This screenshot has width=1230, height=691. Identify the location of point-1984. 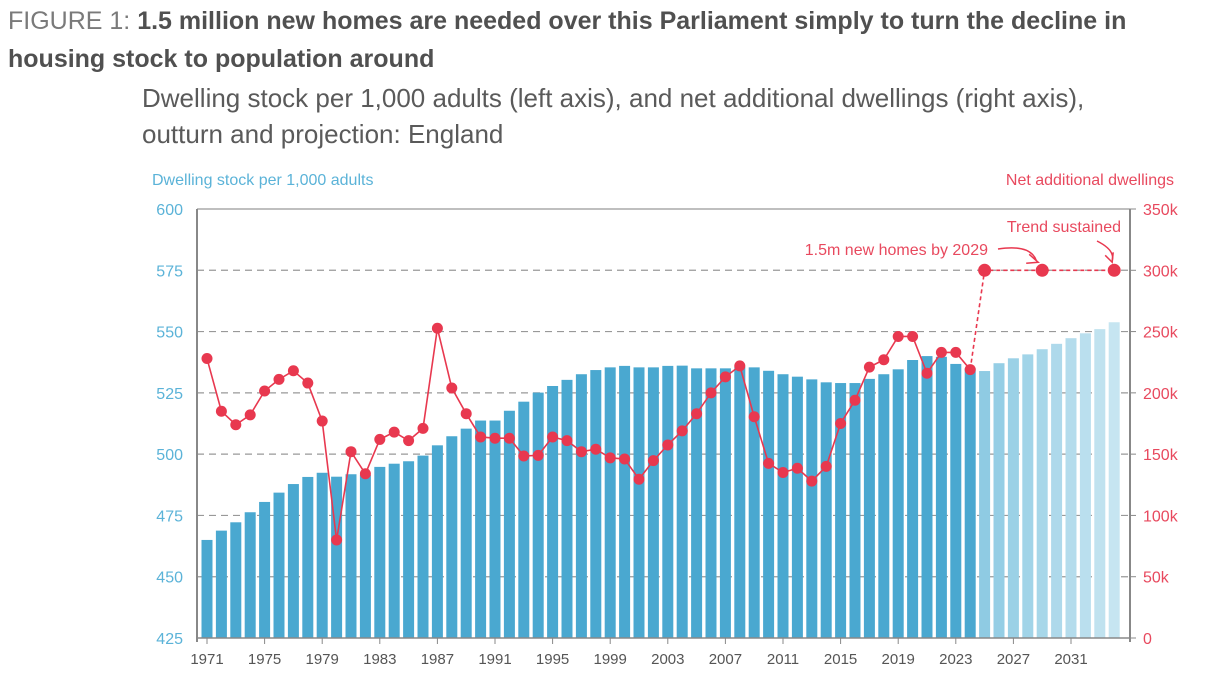
(394, 432).